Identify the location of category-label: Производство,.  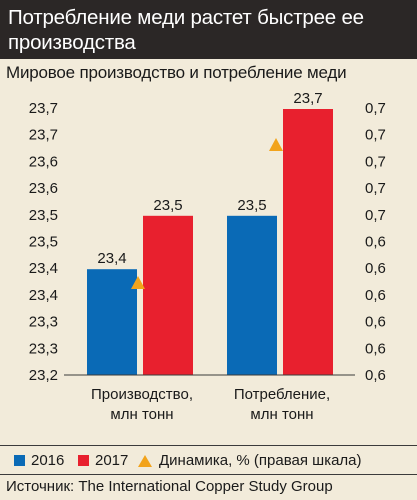
(142, 394).